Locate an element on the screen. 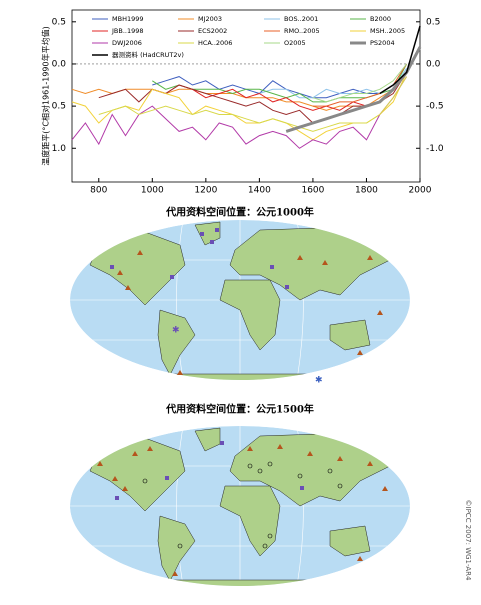  map-title: 代用资料空间位置：公元1000年 is located at coordinates (239, 212).